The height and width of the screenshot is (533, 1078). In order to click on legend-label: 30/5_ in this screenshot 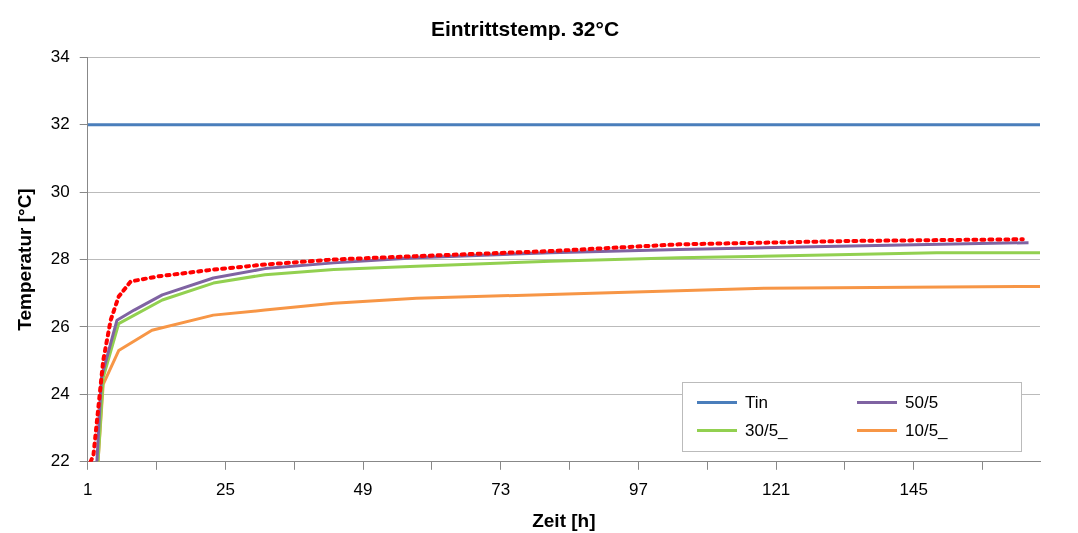, I will do `click(766, 430)`.